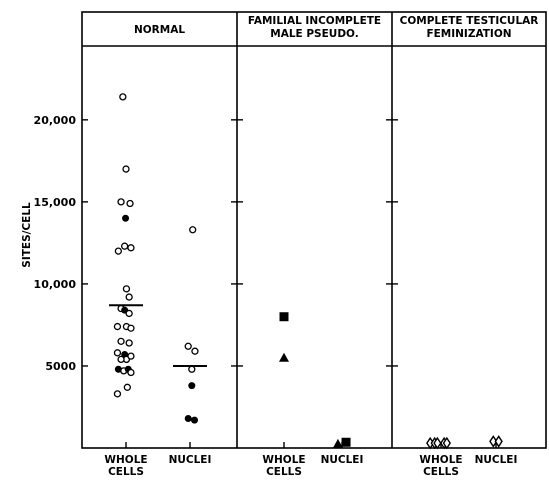 Image resolution: width=549 pixels, height=481 pixels. Describe the element at coordinates (468, 34) in the screenshot. I see `panel-title: FEMINIZATION` at that location.